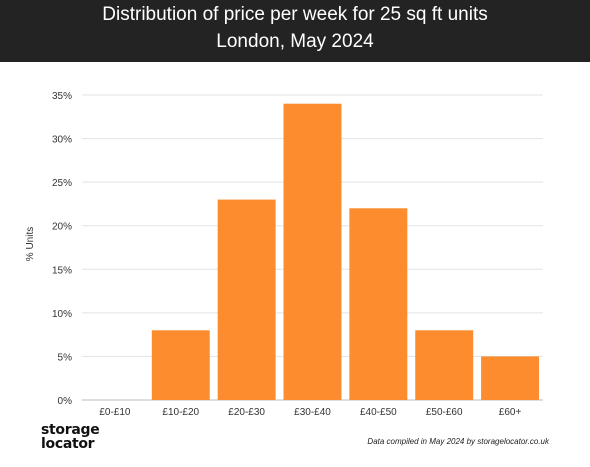  What do you see at coordinates (65, 357) in the screenshot?
I see `y-tick-label: 5%` at bounding box center [65, 357].